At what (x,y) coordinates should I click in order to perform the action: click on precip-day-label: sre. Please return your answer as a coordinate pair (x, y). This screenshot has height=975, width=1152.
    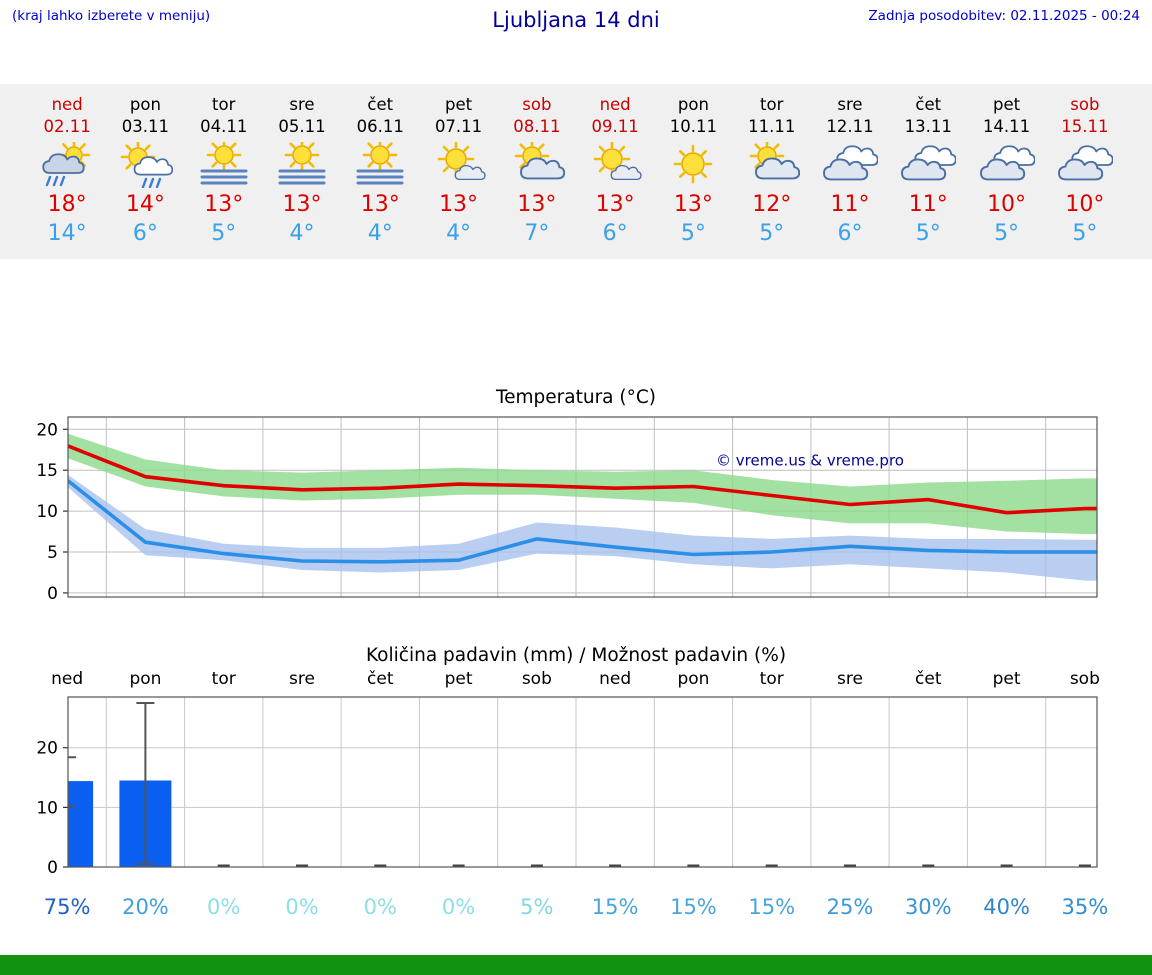
    Looking at the image, I should click on (302, 679).